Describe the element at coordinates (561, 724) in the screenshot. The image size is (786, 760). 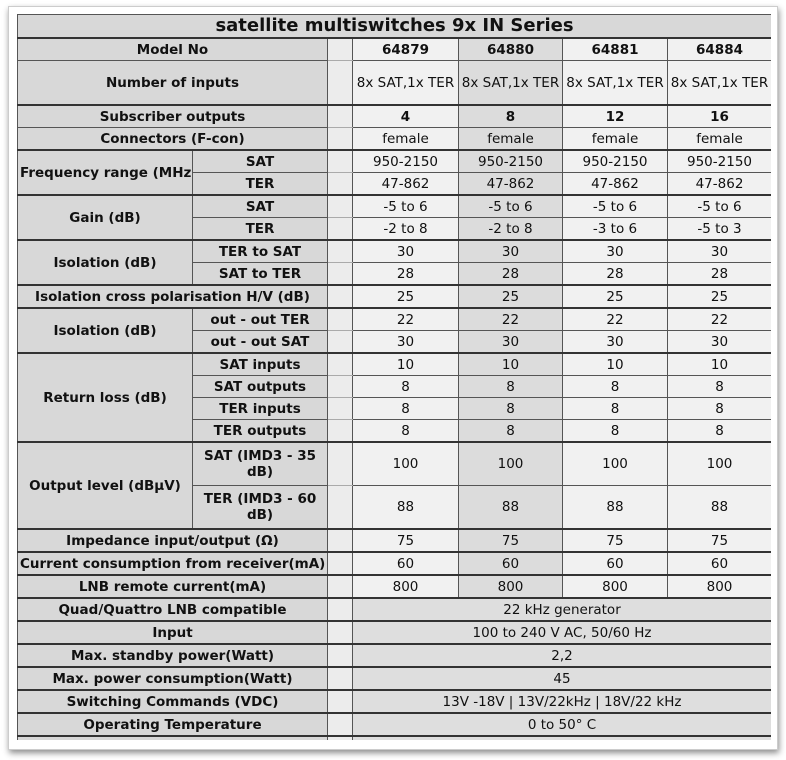
I see `shared-value-cell: 0 to 50° C` at that location.